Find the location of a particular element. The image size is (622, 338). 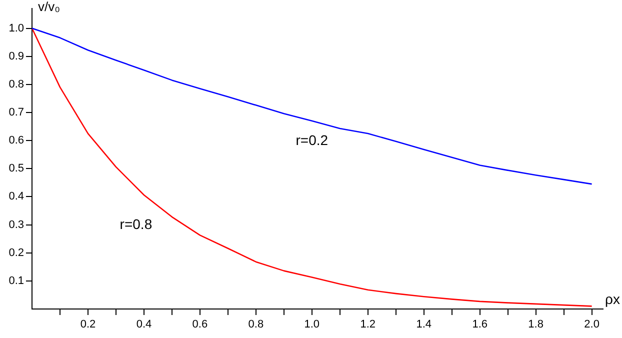

x-tick-label: 1.2 is located at coordinates (368, 324).